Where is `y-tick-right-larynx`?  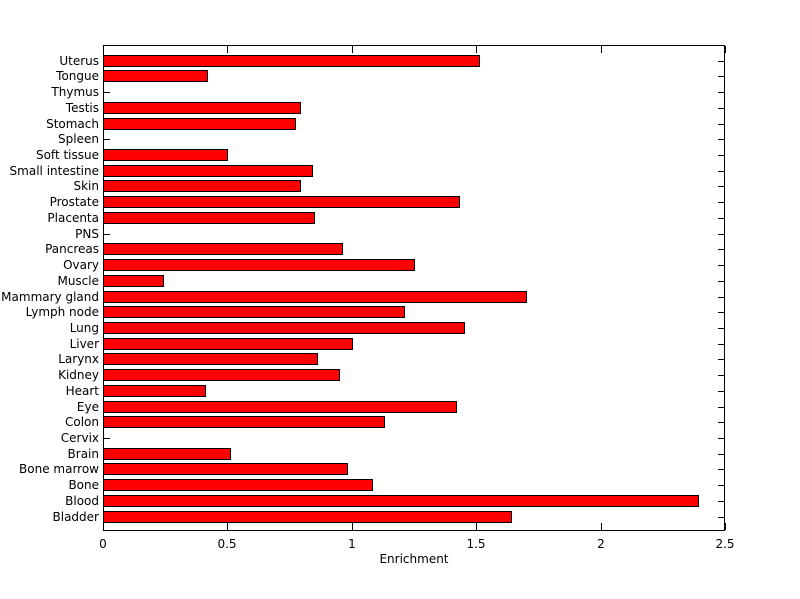 y-tick-right-larynx is located at coordinates (721, 359).